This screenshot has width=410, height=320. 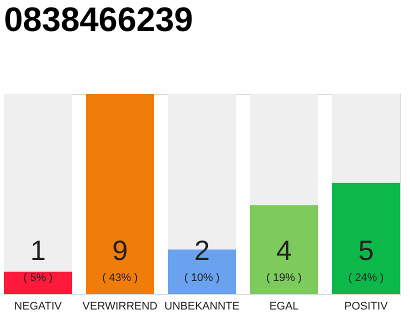 I want to click on annotation: ( 24% ), so click(x=366, y=278).